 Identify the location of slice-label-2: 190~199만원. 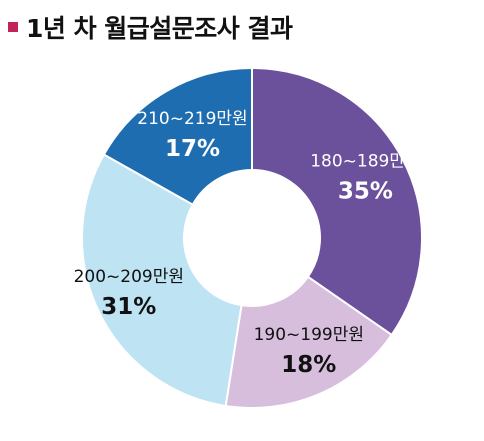
(309, 335).